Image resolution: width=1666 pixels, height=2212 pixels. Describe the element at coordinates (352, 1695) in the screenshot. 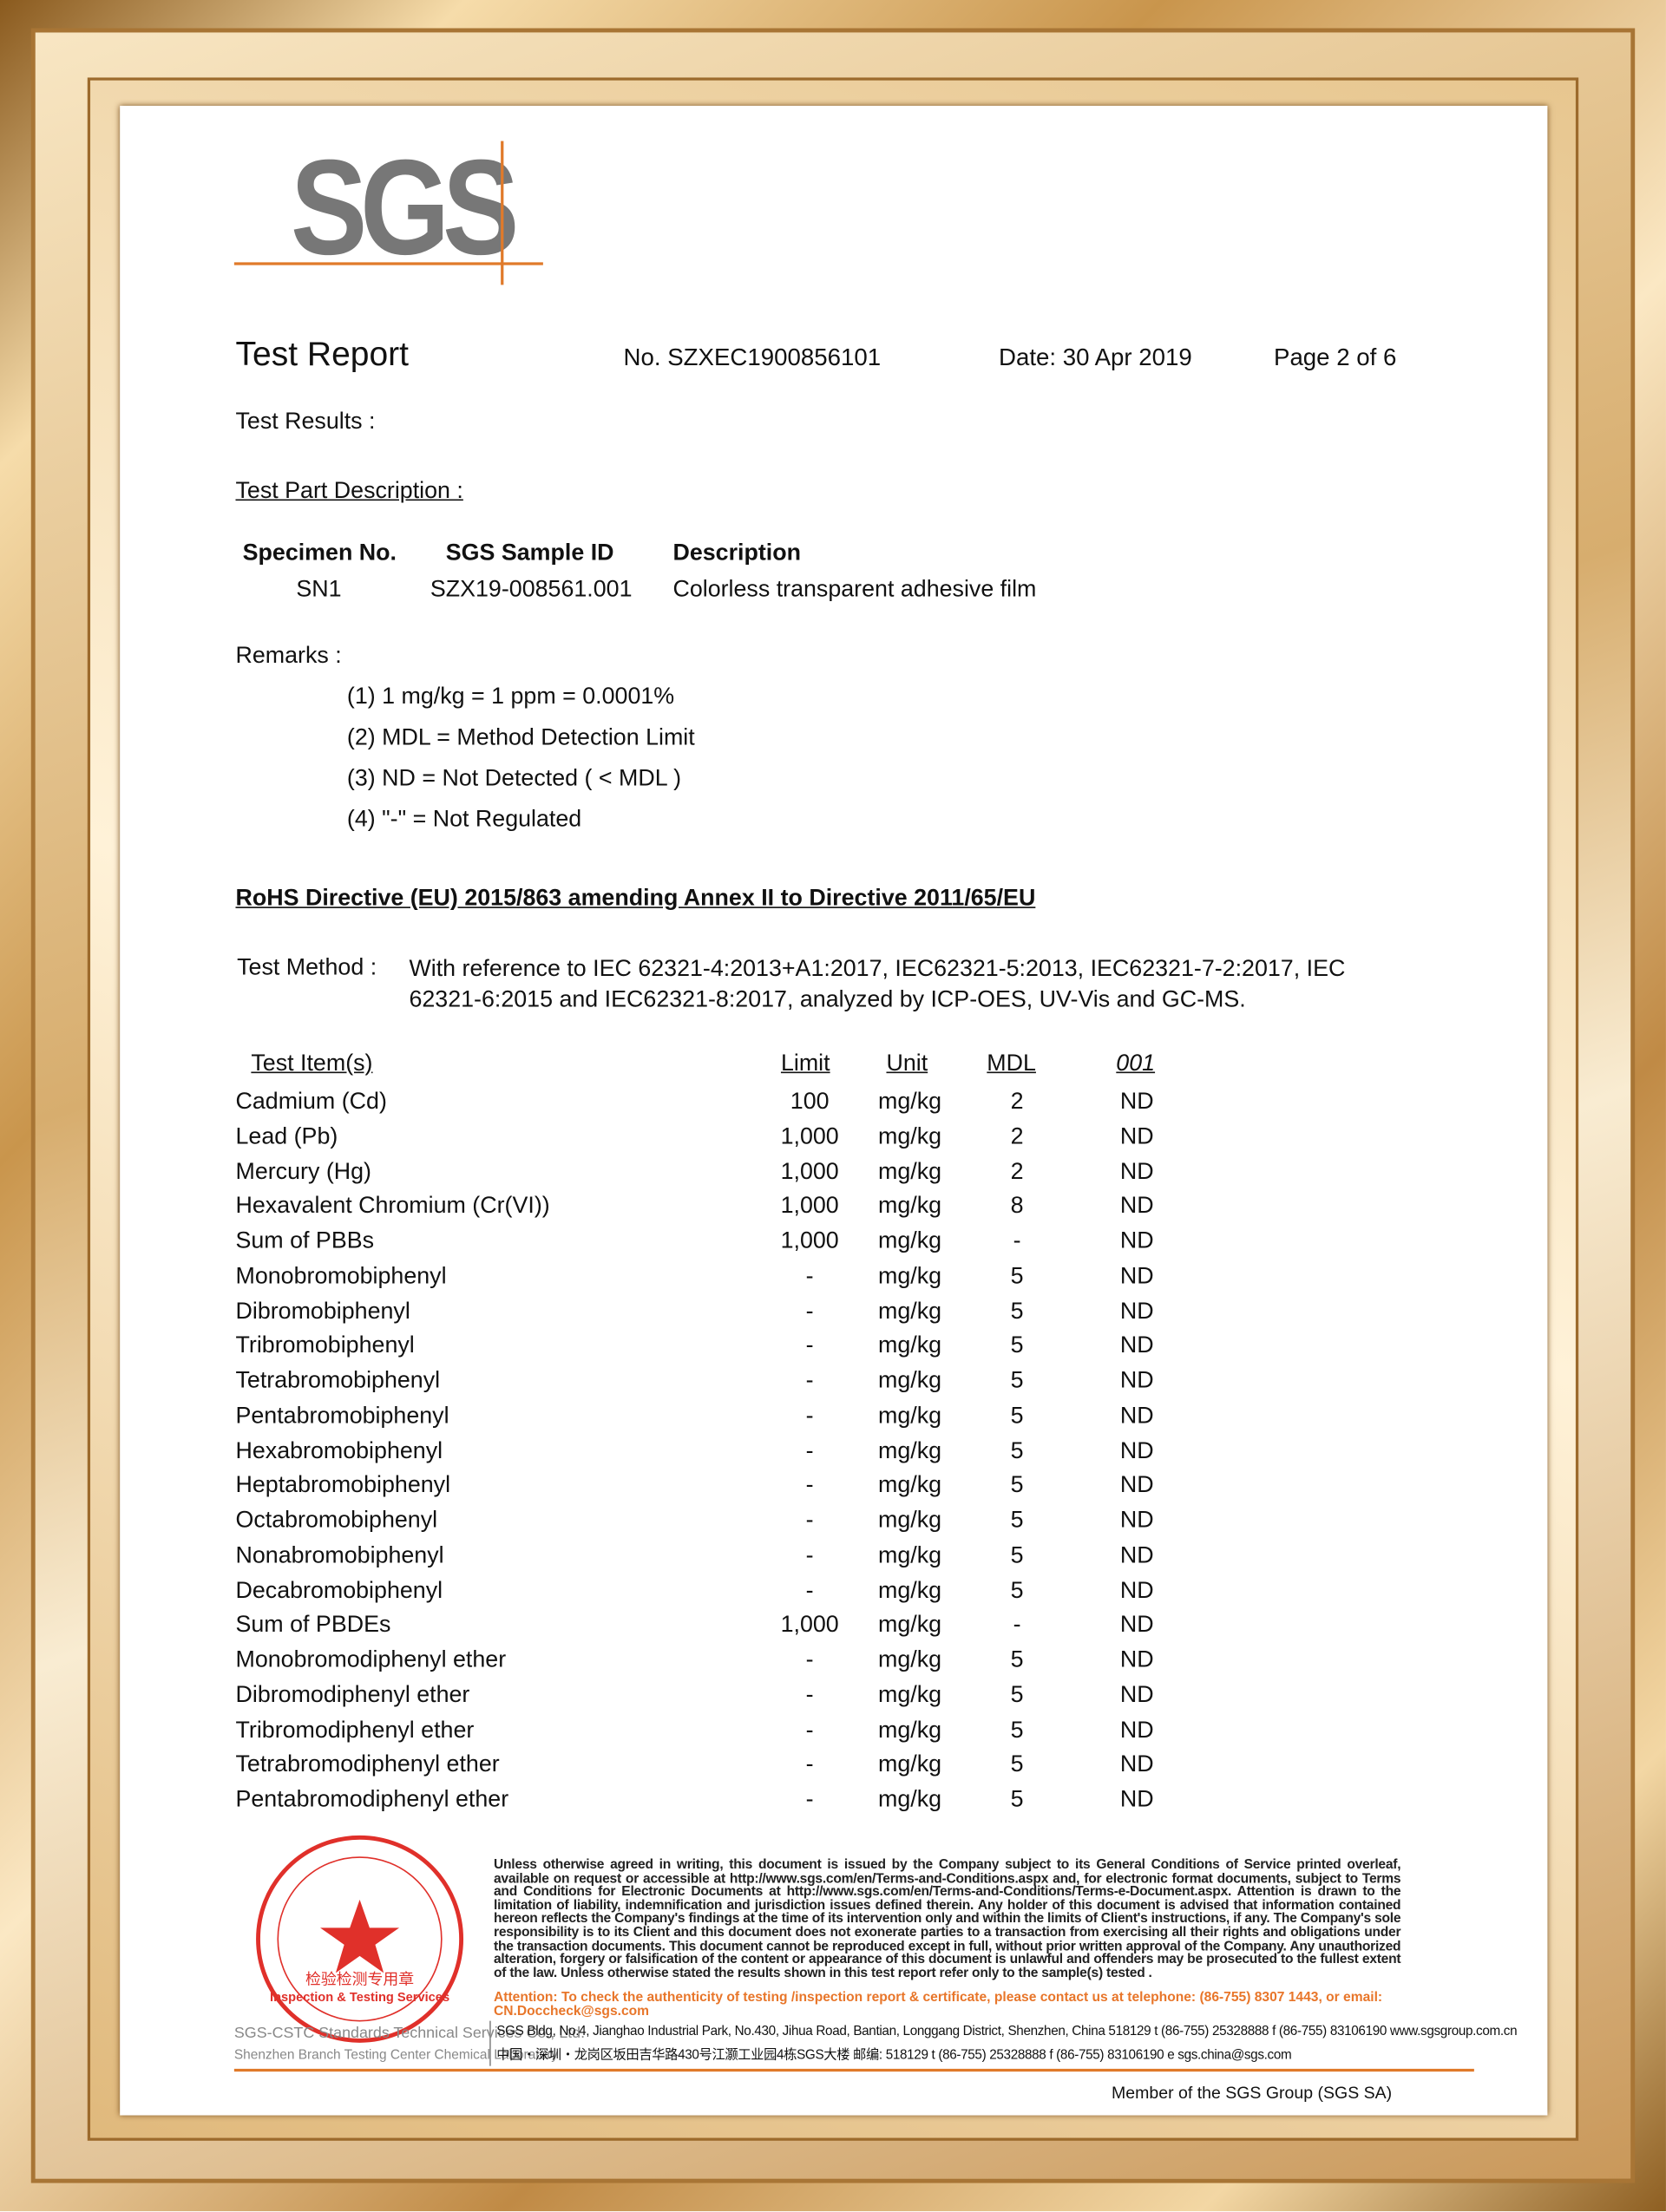

I see `table-cell: Dibromodiphenyl ether` at that location.